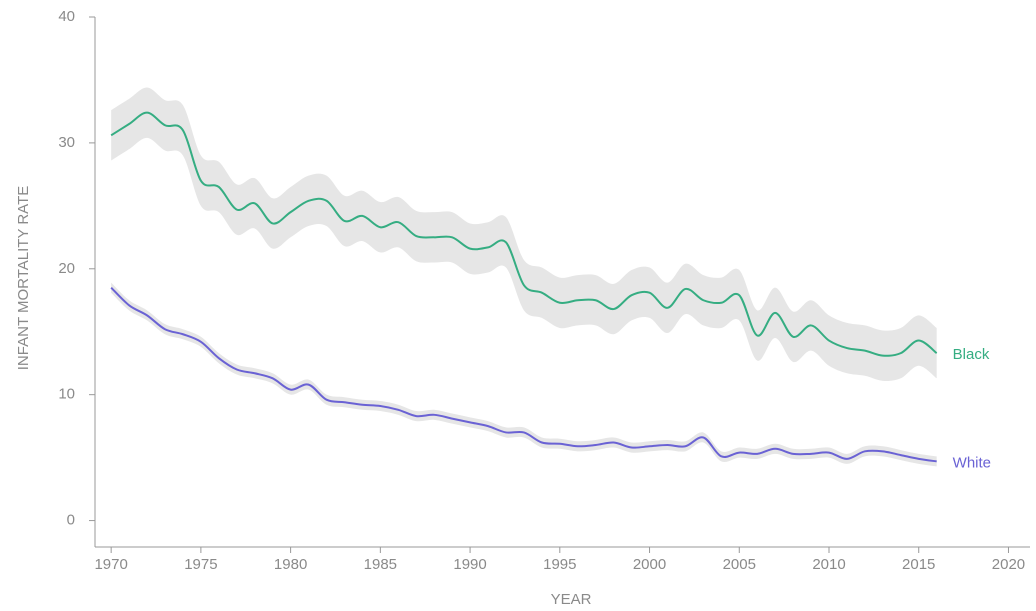 Image resolution: width=1036 pixels, height=611 pixels. I want to click on x-tick-label: 1975, so click(200, 564).